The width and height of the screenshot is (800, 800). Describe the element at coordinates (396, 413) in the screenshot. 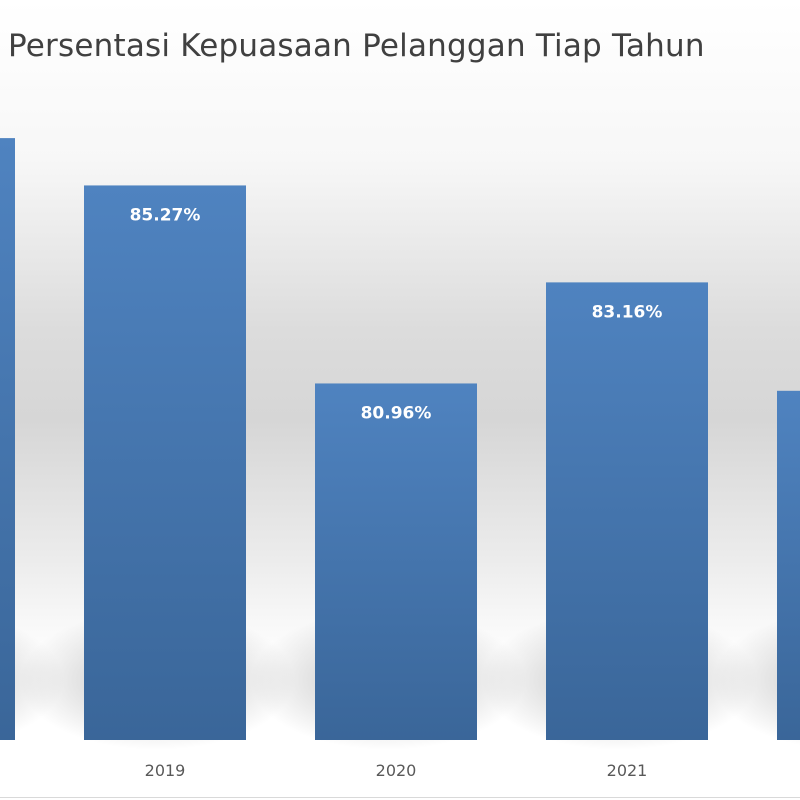

I see `data-label: 80.96%` at that location.